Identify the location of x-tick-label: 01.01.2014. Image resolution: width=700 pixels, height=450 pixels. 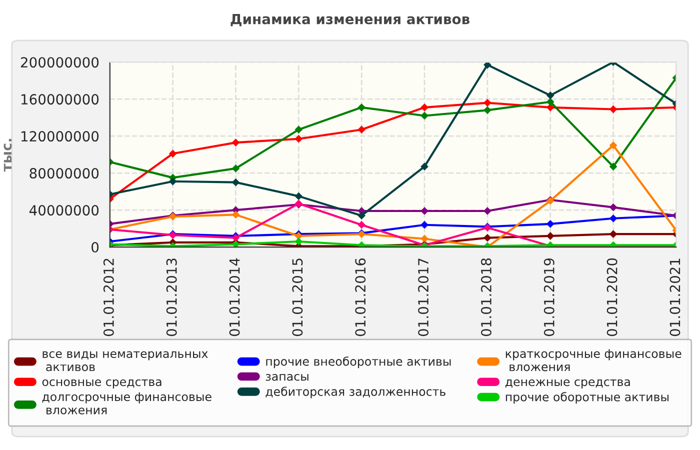
(234, 297).